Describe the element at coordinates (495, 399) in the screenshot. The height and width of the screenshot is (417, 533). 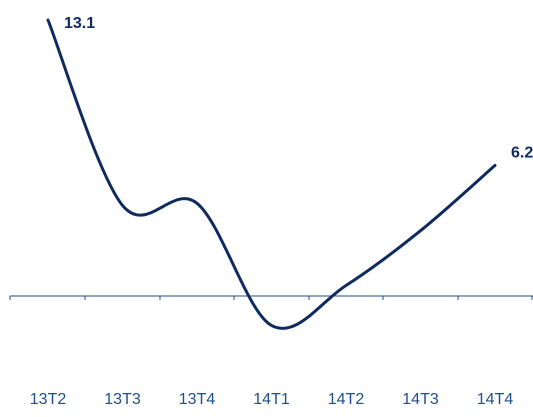
I see `x-tick-label: 14T4` at that location.